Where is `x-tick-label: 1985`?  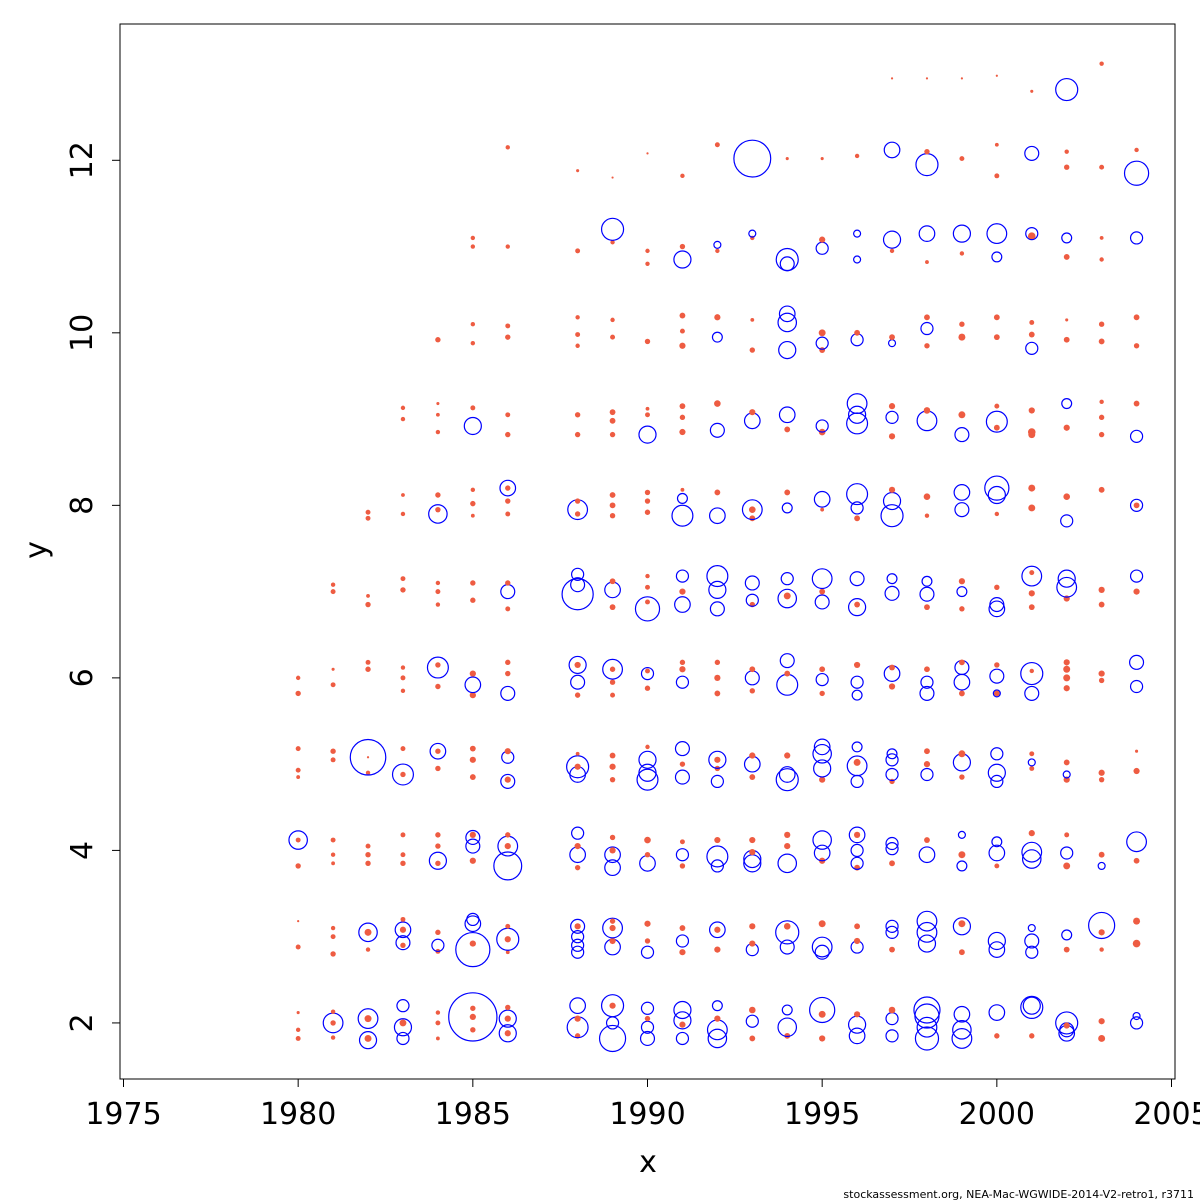 x-tick-label: 1985 is located at coordinates (473, 1114).